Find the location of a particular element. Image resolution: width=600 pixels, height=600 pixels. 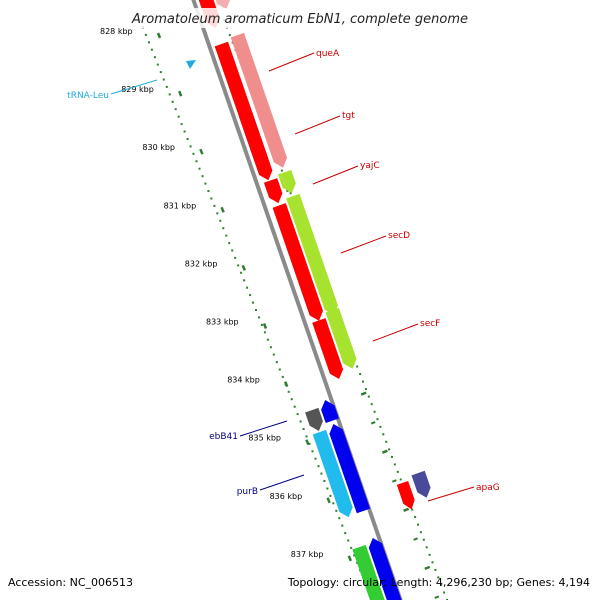

gene-feature-slate is located at coordinates (421, 484).